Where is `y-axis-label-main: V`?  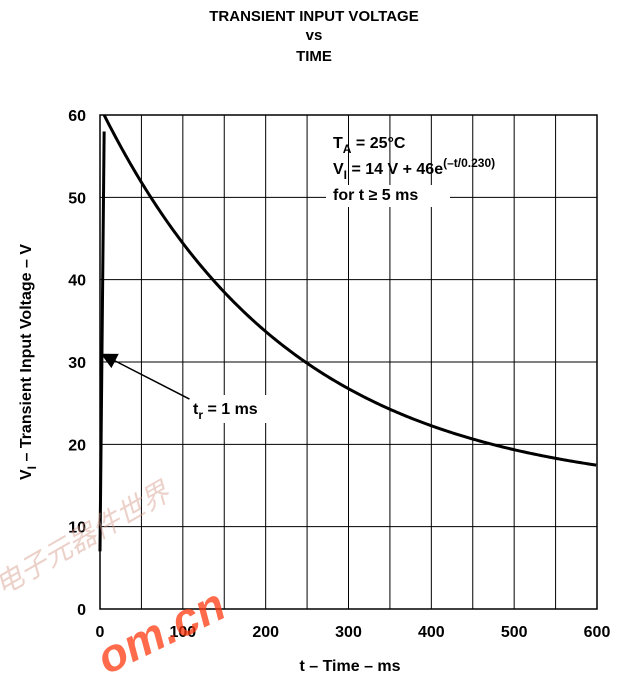 y-axis-label-main: V is located at coordinates (26, 474).